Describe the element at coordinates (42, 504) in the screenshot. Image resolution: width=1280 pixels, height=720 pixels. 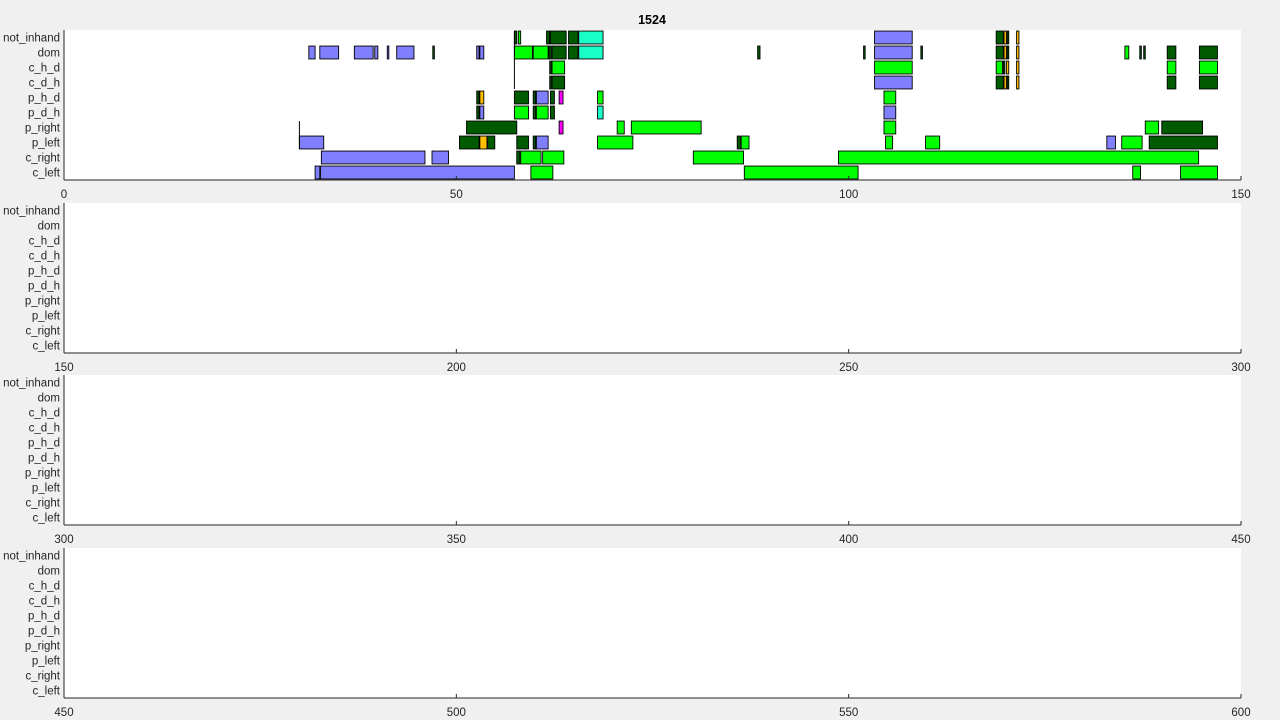
I see `lane-label-c_right: c_right` at that location.